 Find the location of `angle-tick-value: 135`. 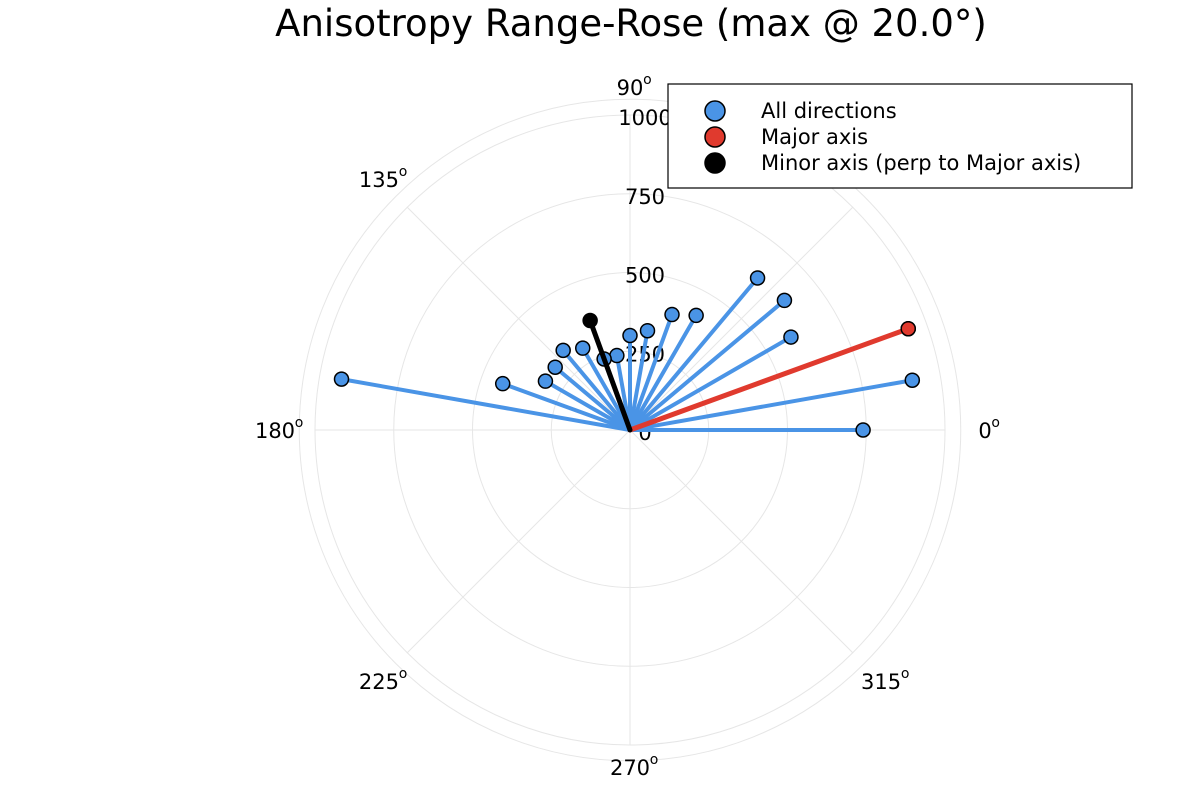

angle-tick-value: 135 is located at coordinates (379, 180).